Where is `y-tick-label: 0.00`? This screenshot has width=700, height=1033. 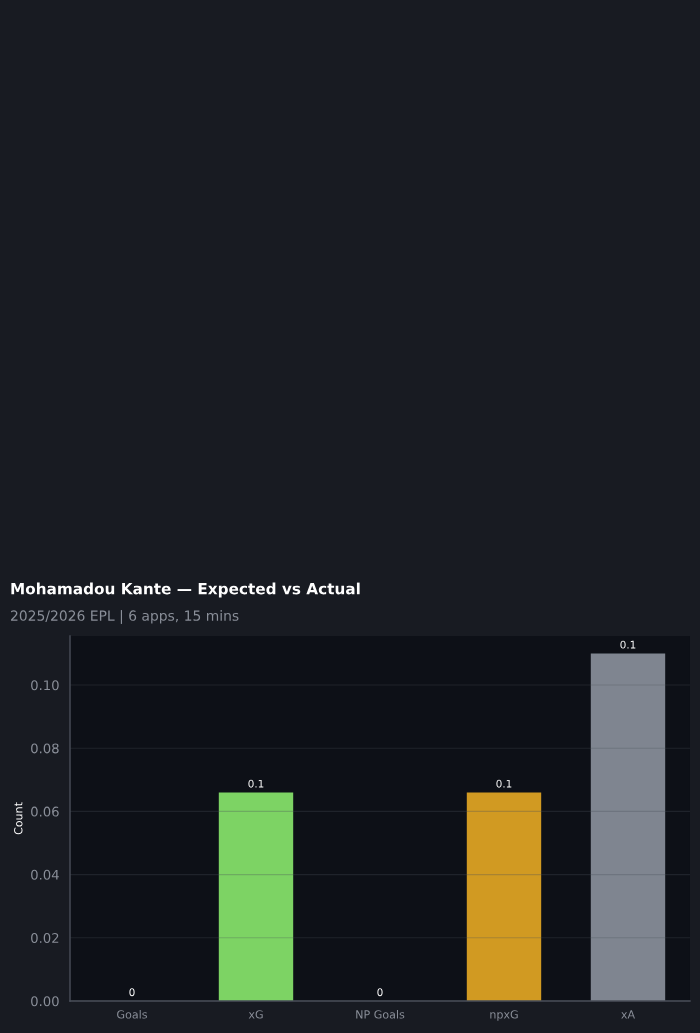 y-tick-label: 0.00 is located at coordinates (45, 1001).